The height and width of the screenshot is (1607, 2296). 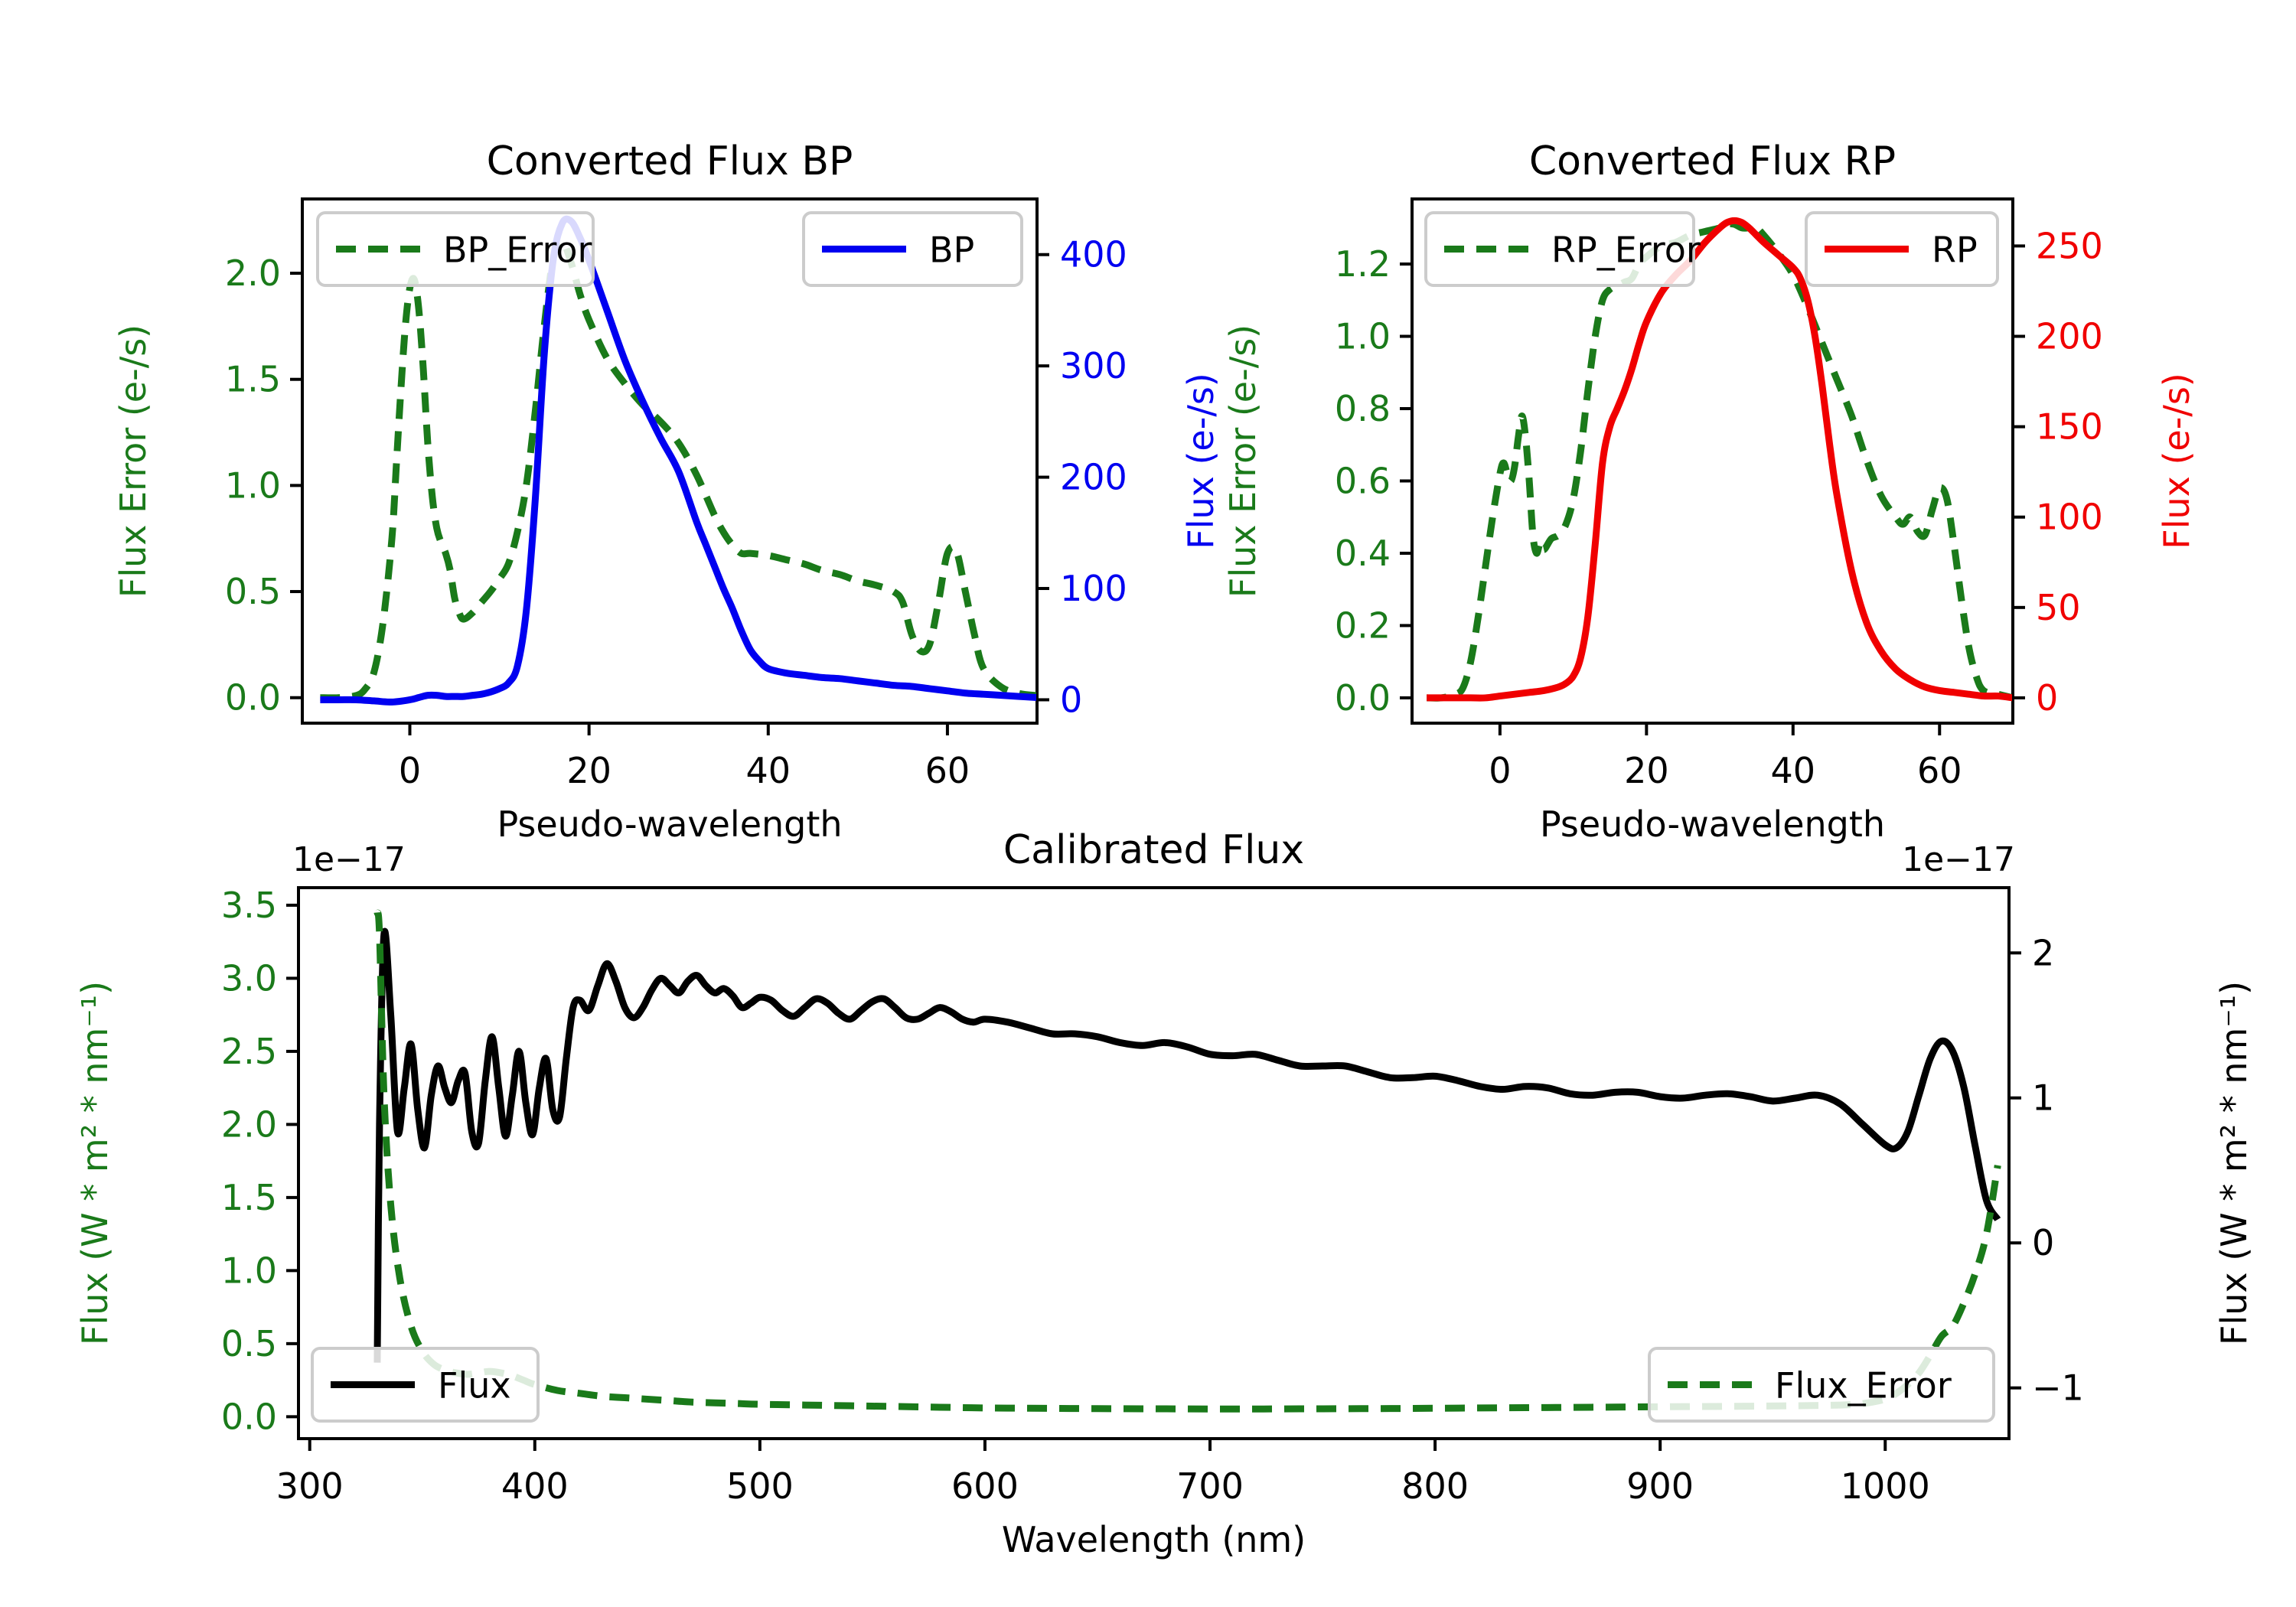 I want to click on legend-flux: Flux, so click(x=425, y=1385).